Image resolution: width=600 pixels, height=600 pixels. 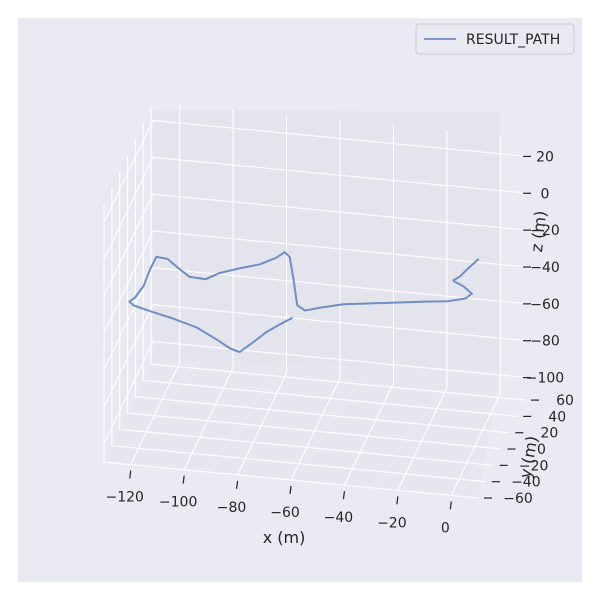 What do you see at coordinates (545, 305) in the screenshot?
I see `z-tick-label-2: −60` at bounding box center [545, 305].